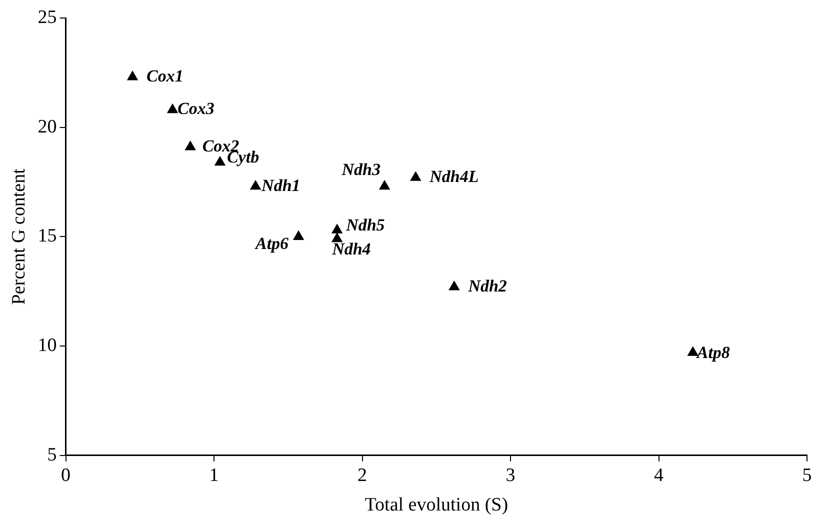 The image size is (827, 525). What do you see at coordinates (47, 236) in the screenshot?
I see `y-tick-label: 15` at bounding box center [47, 236].